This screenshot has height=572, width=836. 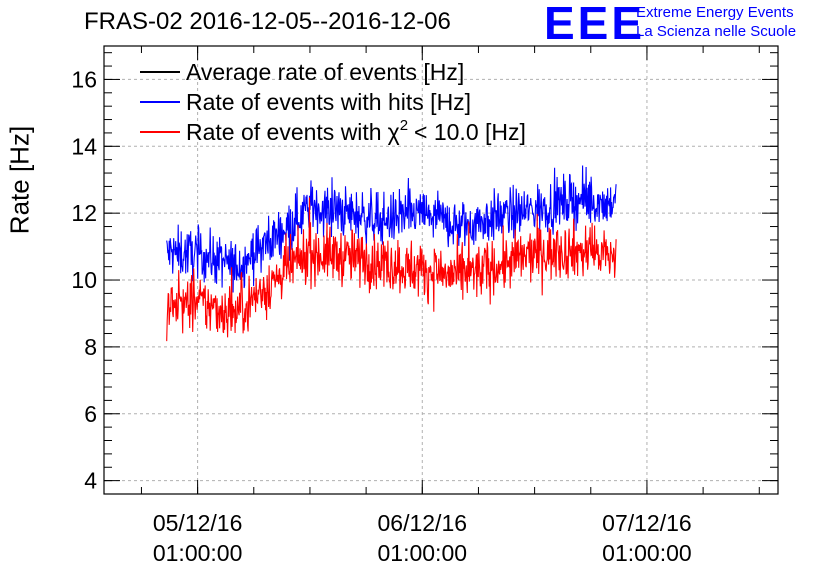 What do you see at coordinates (90, 414) in the screenshot?
I see `y-tick-label-6: 6` at bounding box center [90, 414].